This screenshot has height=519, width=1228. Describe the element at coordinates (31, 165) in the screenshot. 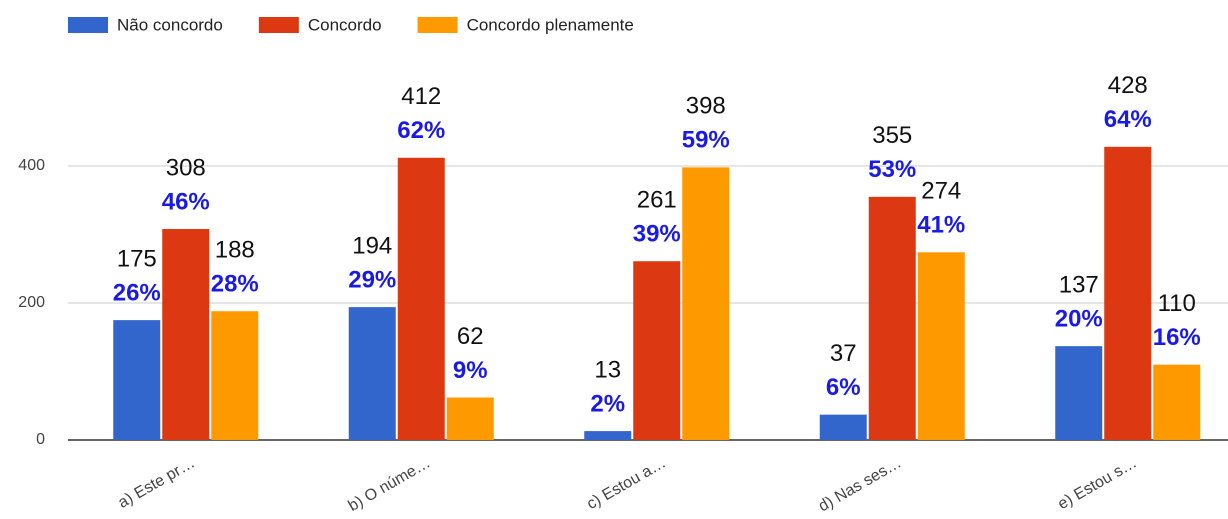

I see `y-tick-label: 400` at that location.